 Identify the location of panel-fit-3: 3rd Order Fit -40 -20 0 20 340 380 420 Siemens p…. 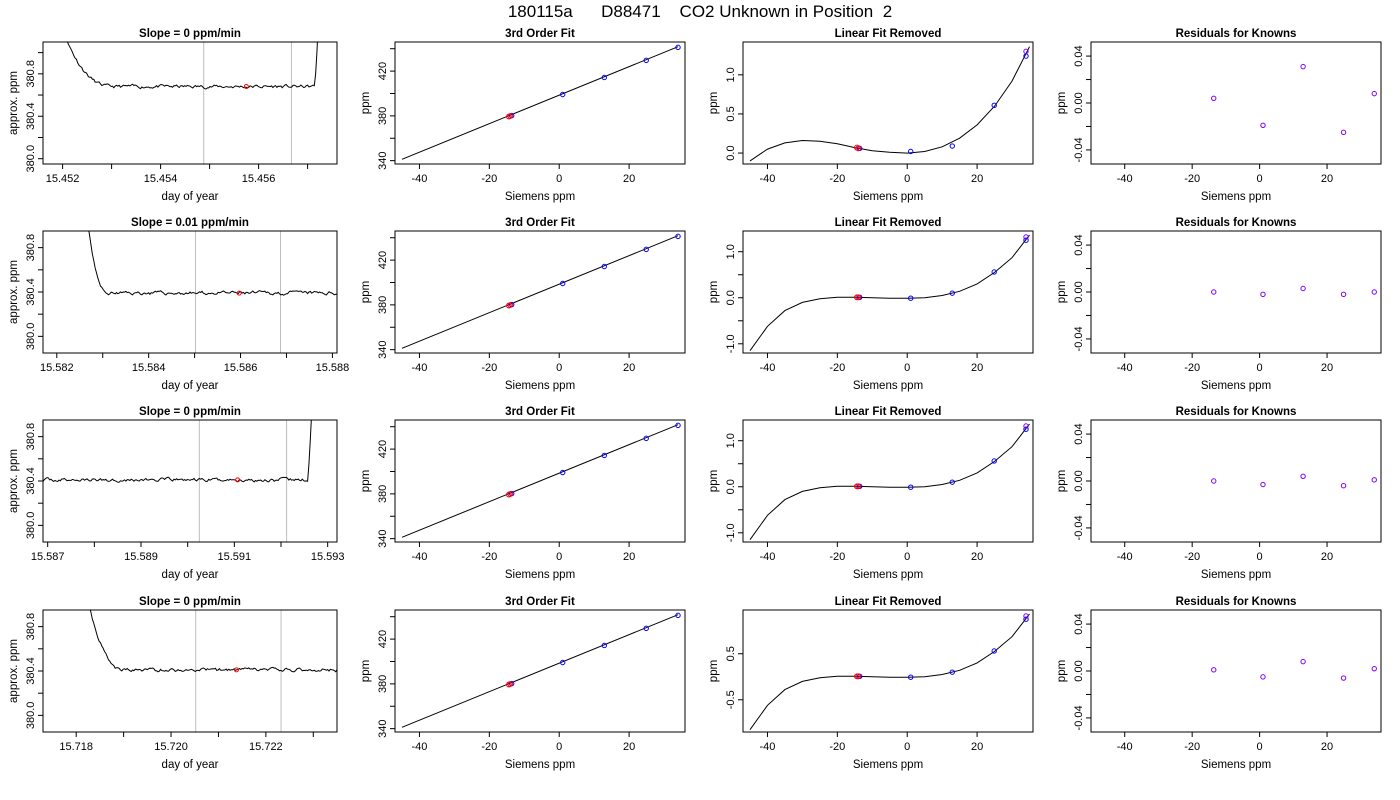
(523, 683).